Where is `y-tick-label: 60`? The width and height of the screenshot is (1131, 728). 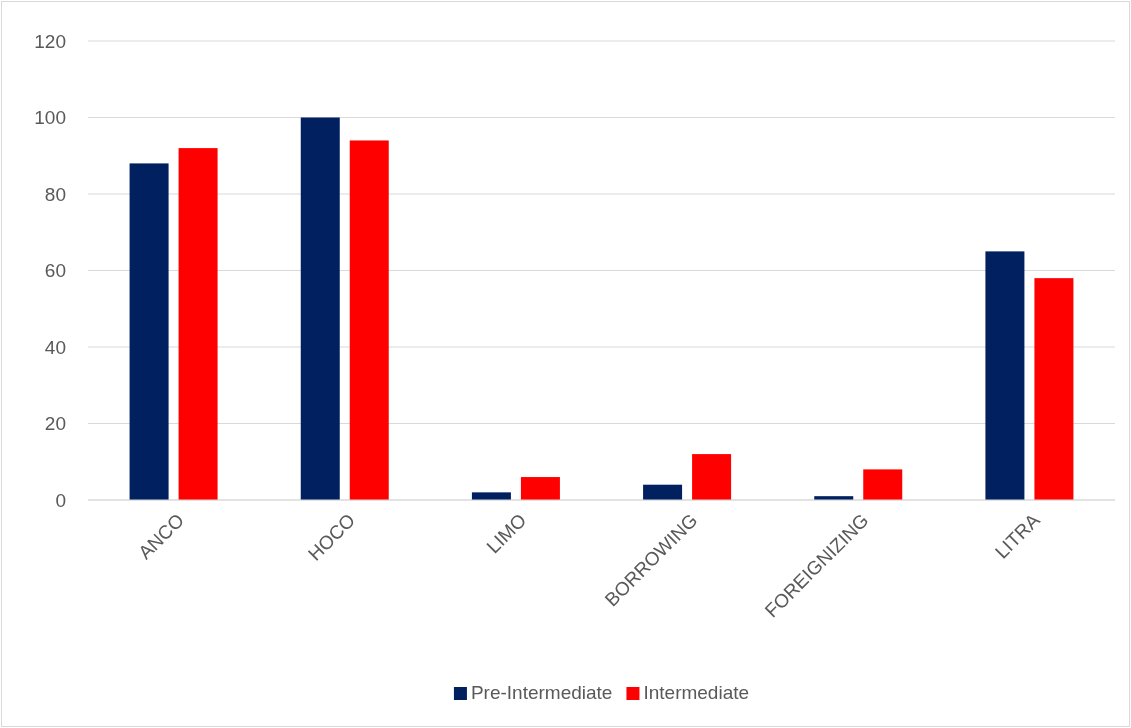
y-tick-label: 60 is located at coordinates (55, 271).